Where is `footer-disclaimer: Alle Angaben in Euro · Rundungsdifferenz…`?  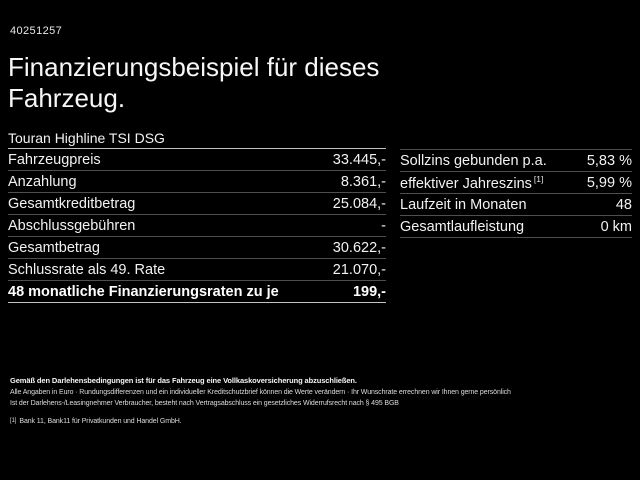
footer-disclaimer: Alle Angaben in Euro · Rundungsdifferenz… is located at coordinates (260, 392).